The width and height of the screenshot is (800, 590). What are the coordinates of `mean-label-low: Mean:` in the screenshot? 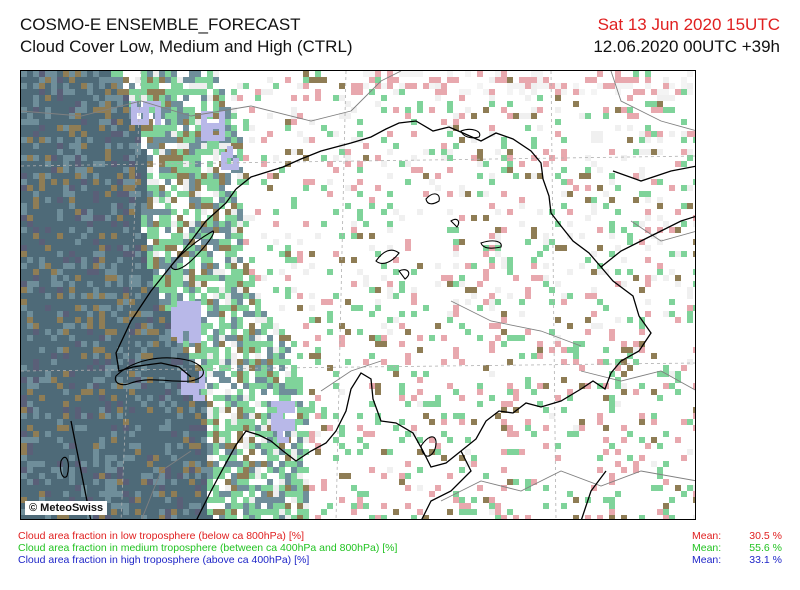 It's located at (707, 536).